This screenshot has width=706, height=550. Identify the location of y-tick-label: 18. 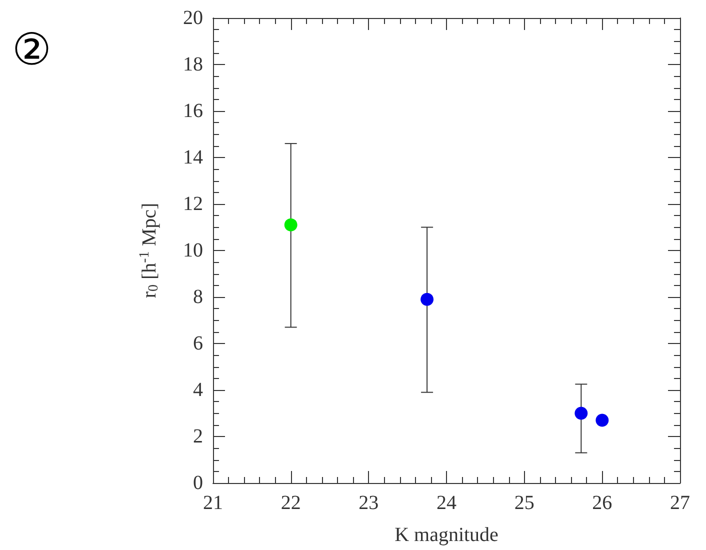
(193, 65).